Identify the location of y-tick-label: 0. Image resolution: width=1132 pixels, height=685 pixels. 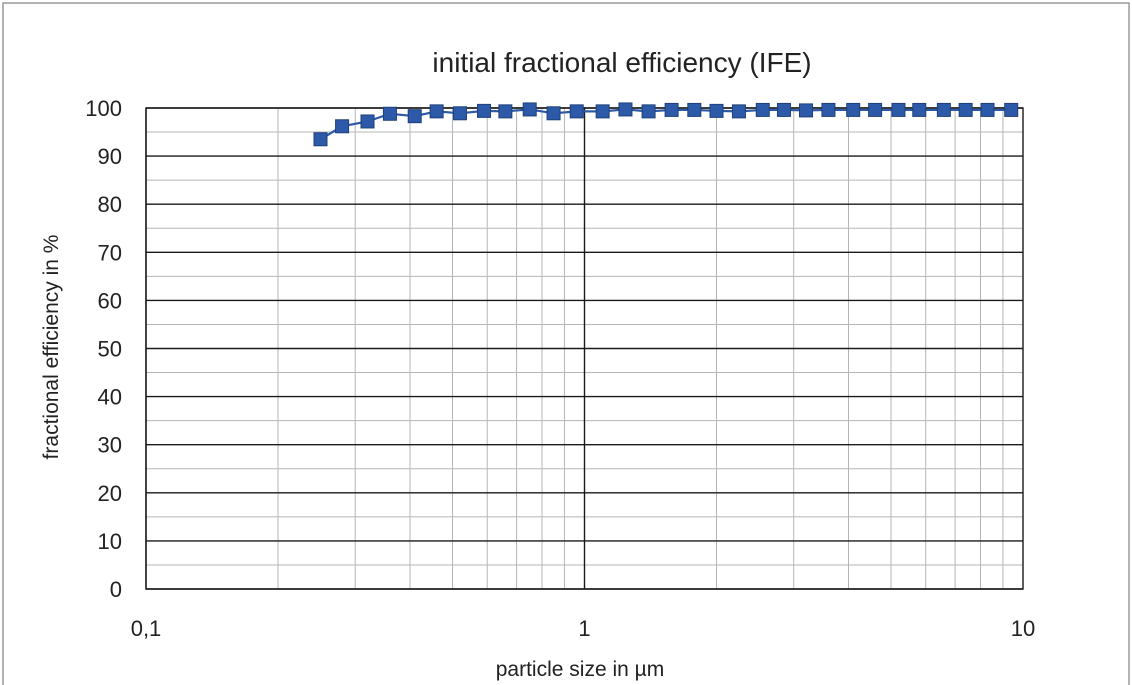
(116, 589).